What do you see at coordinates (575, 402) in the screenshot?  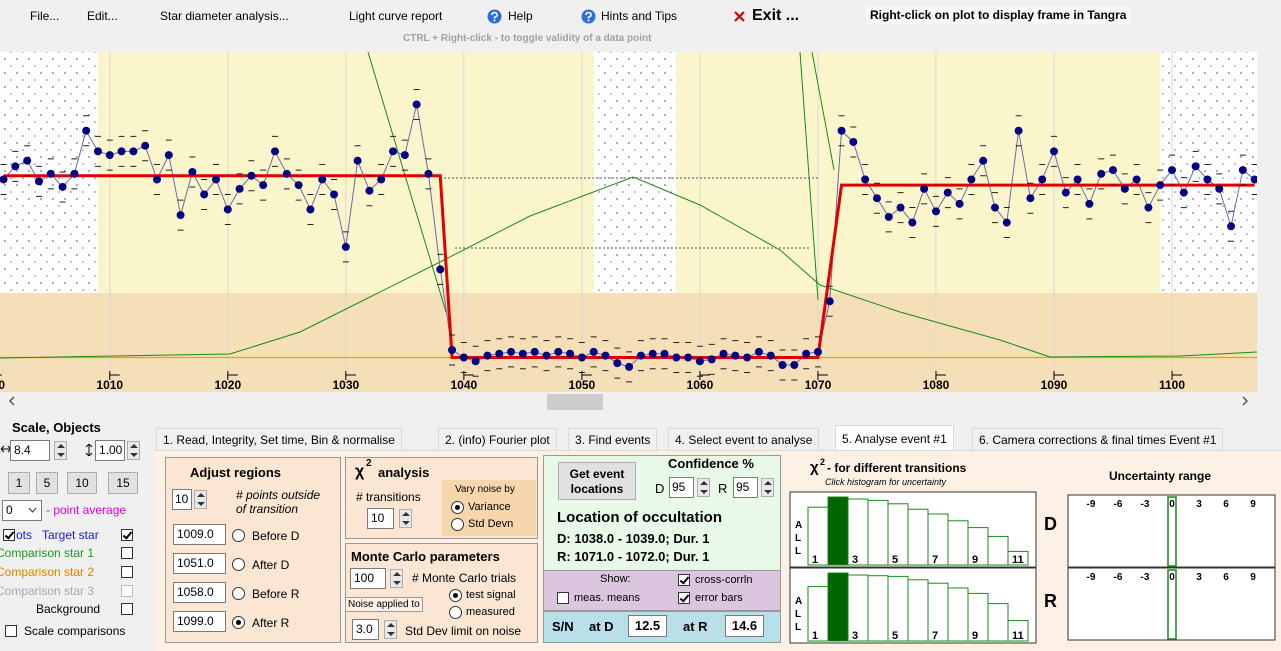 I see `scroll-thumb` at bounding box center [575, 402].